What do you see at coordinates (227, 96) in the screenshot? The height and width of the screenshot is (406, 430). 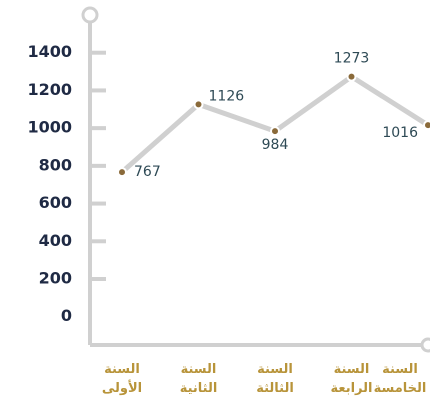 I see `value-label: 1126` at bounding box center [227, 96].